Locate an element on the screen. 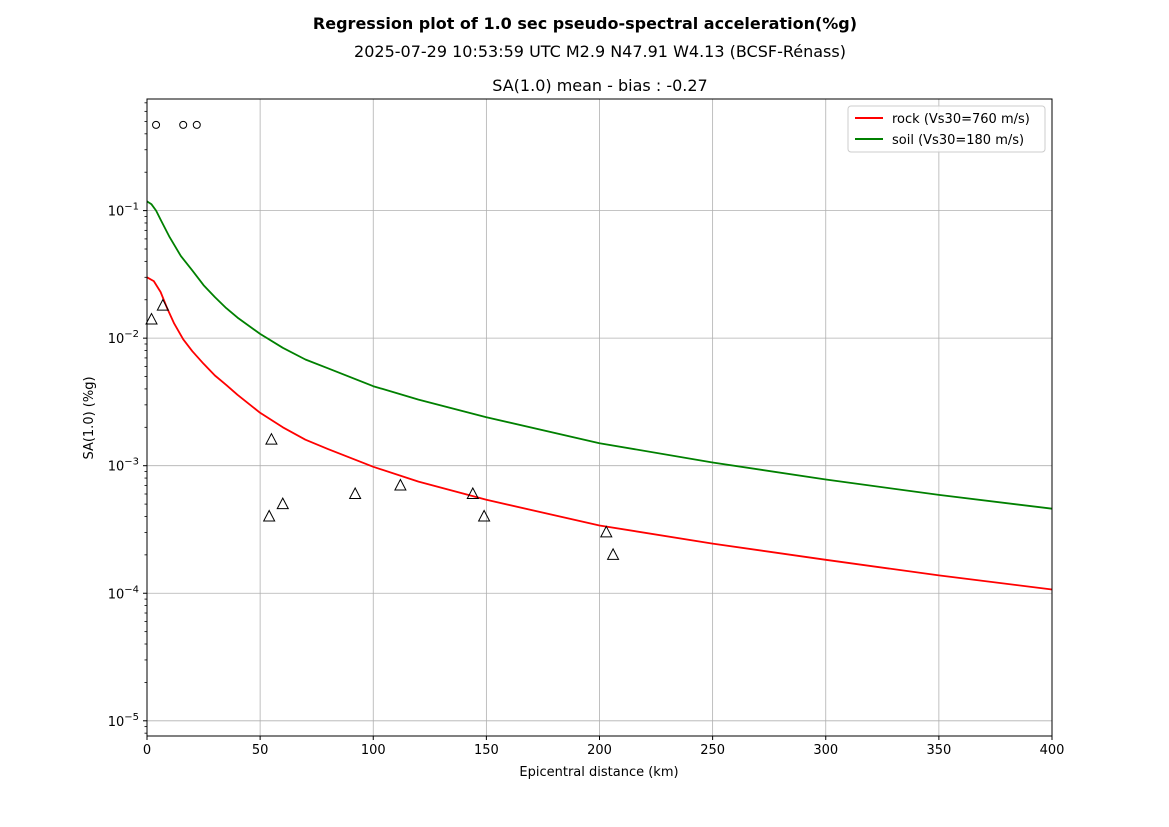  axes-title: SA(1.0) mean - bias : -0.27 is located at coordinates (599, 85).